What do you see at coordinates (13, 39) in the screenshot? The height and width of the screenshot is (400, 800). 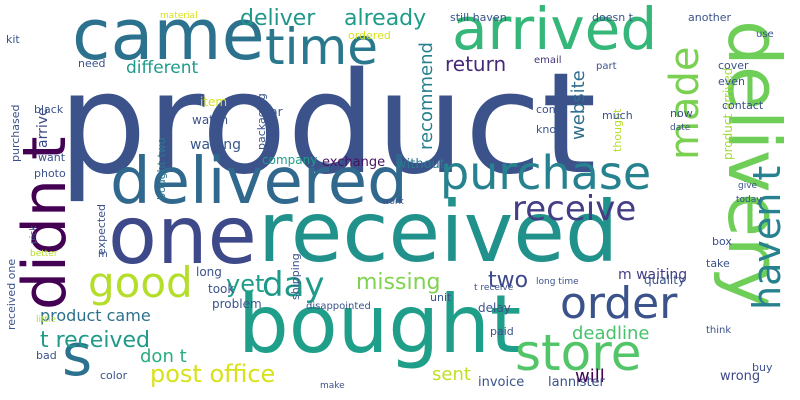 I see `word-kit: kit` at bounding box center [13, 39].